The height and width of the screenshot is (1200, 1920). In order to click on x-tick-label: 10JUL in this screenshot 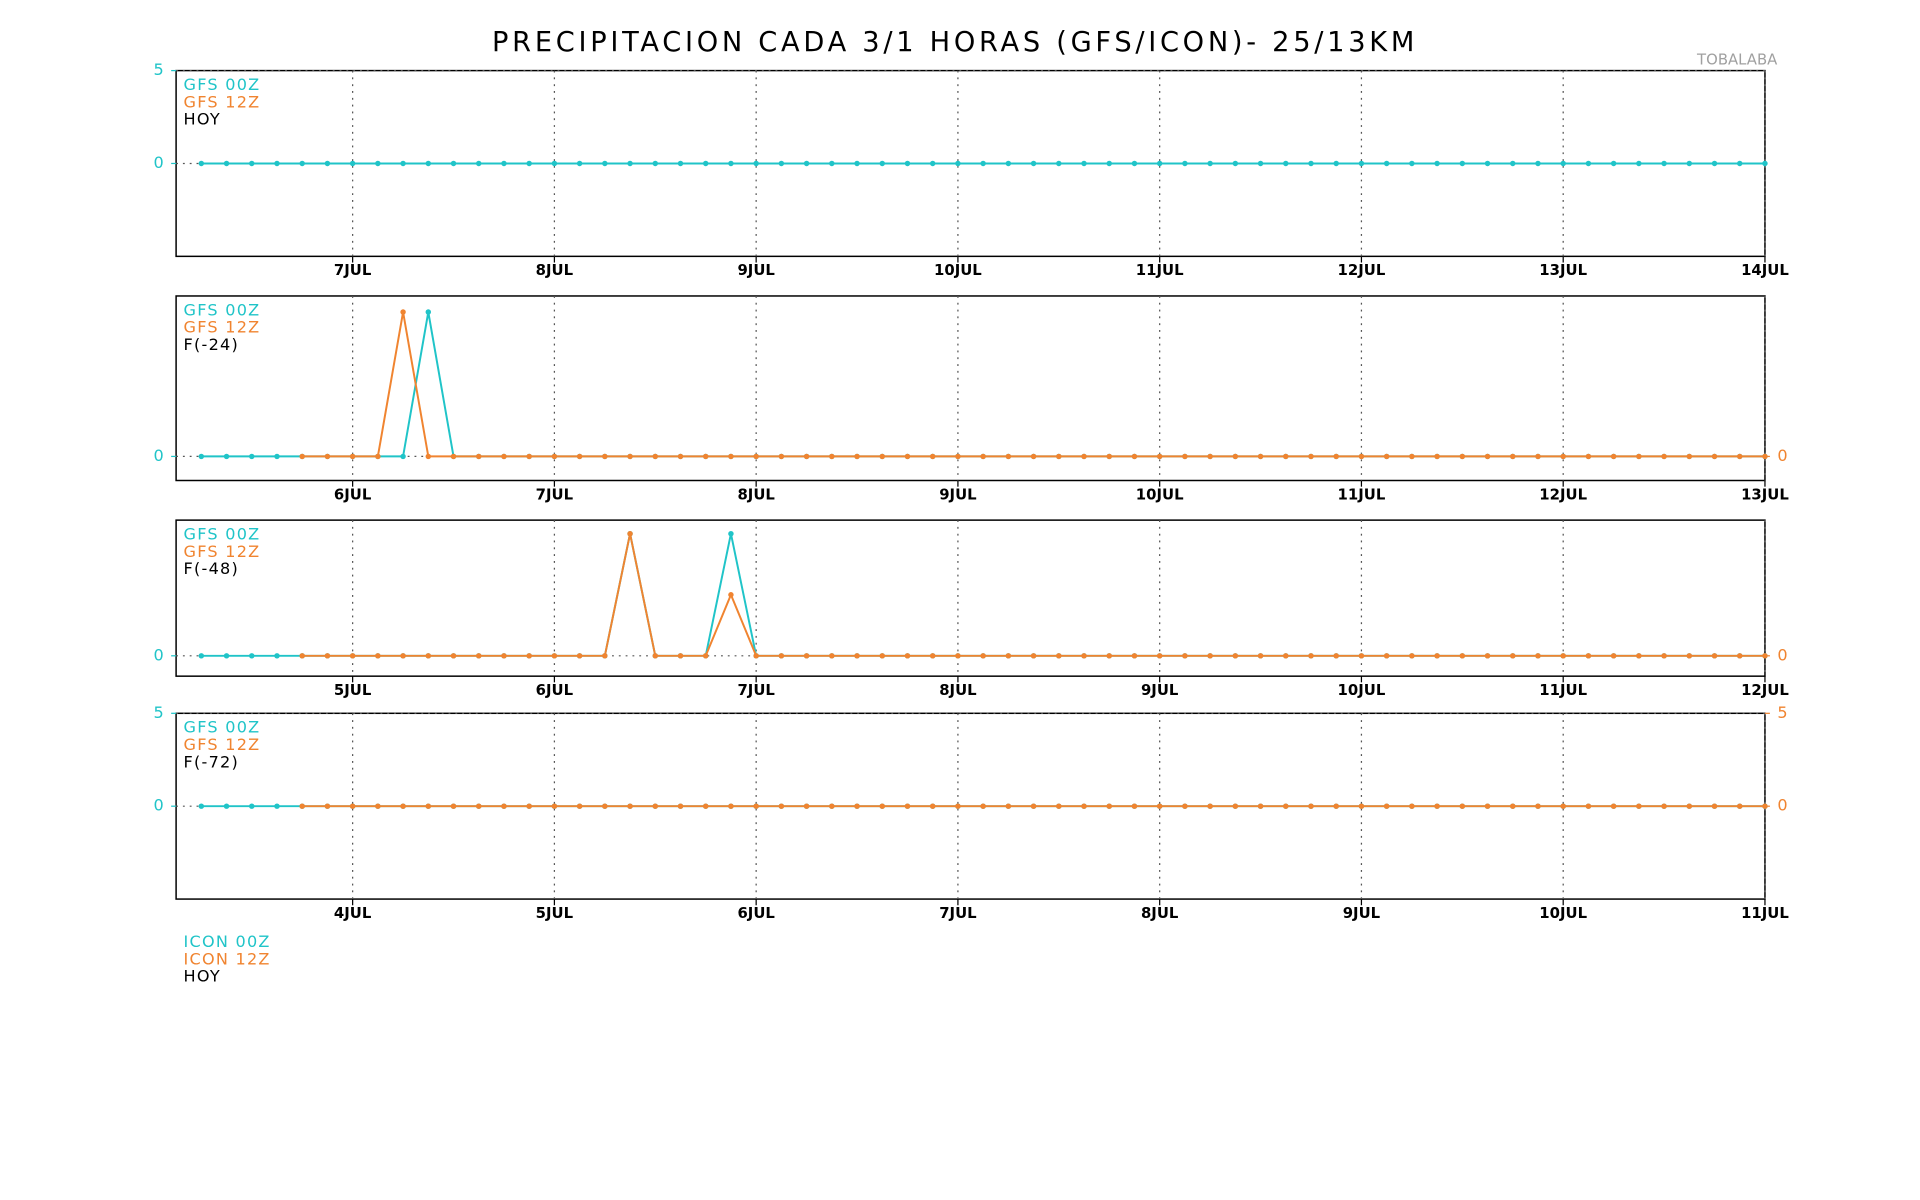, I will do `click(1160, 494)`.